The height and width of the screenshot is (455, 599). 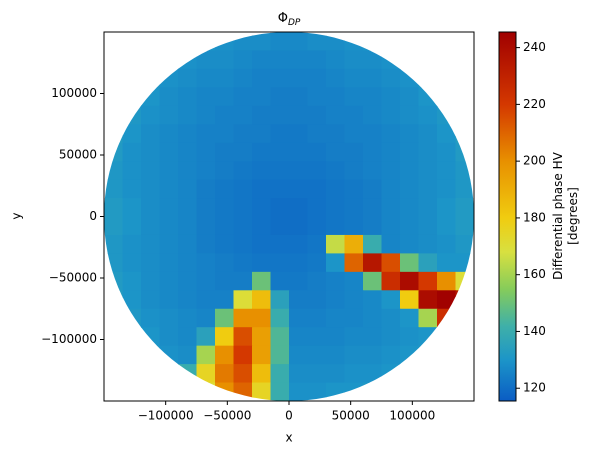 What do you see at coordinates (69, 339) in the screenshot?
I see `y-tick-label: −100000` at bounding box center [69, 339].